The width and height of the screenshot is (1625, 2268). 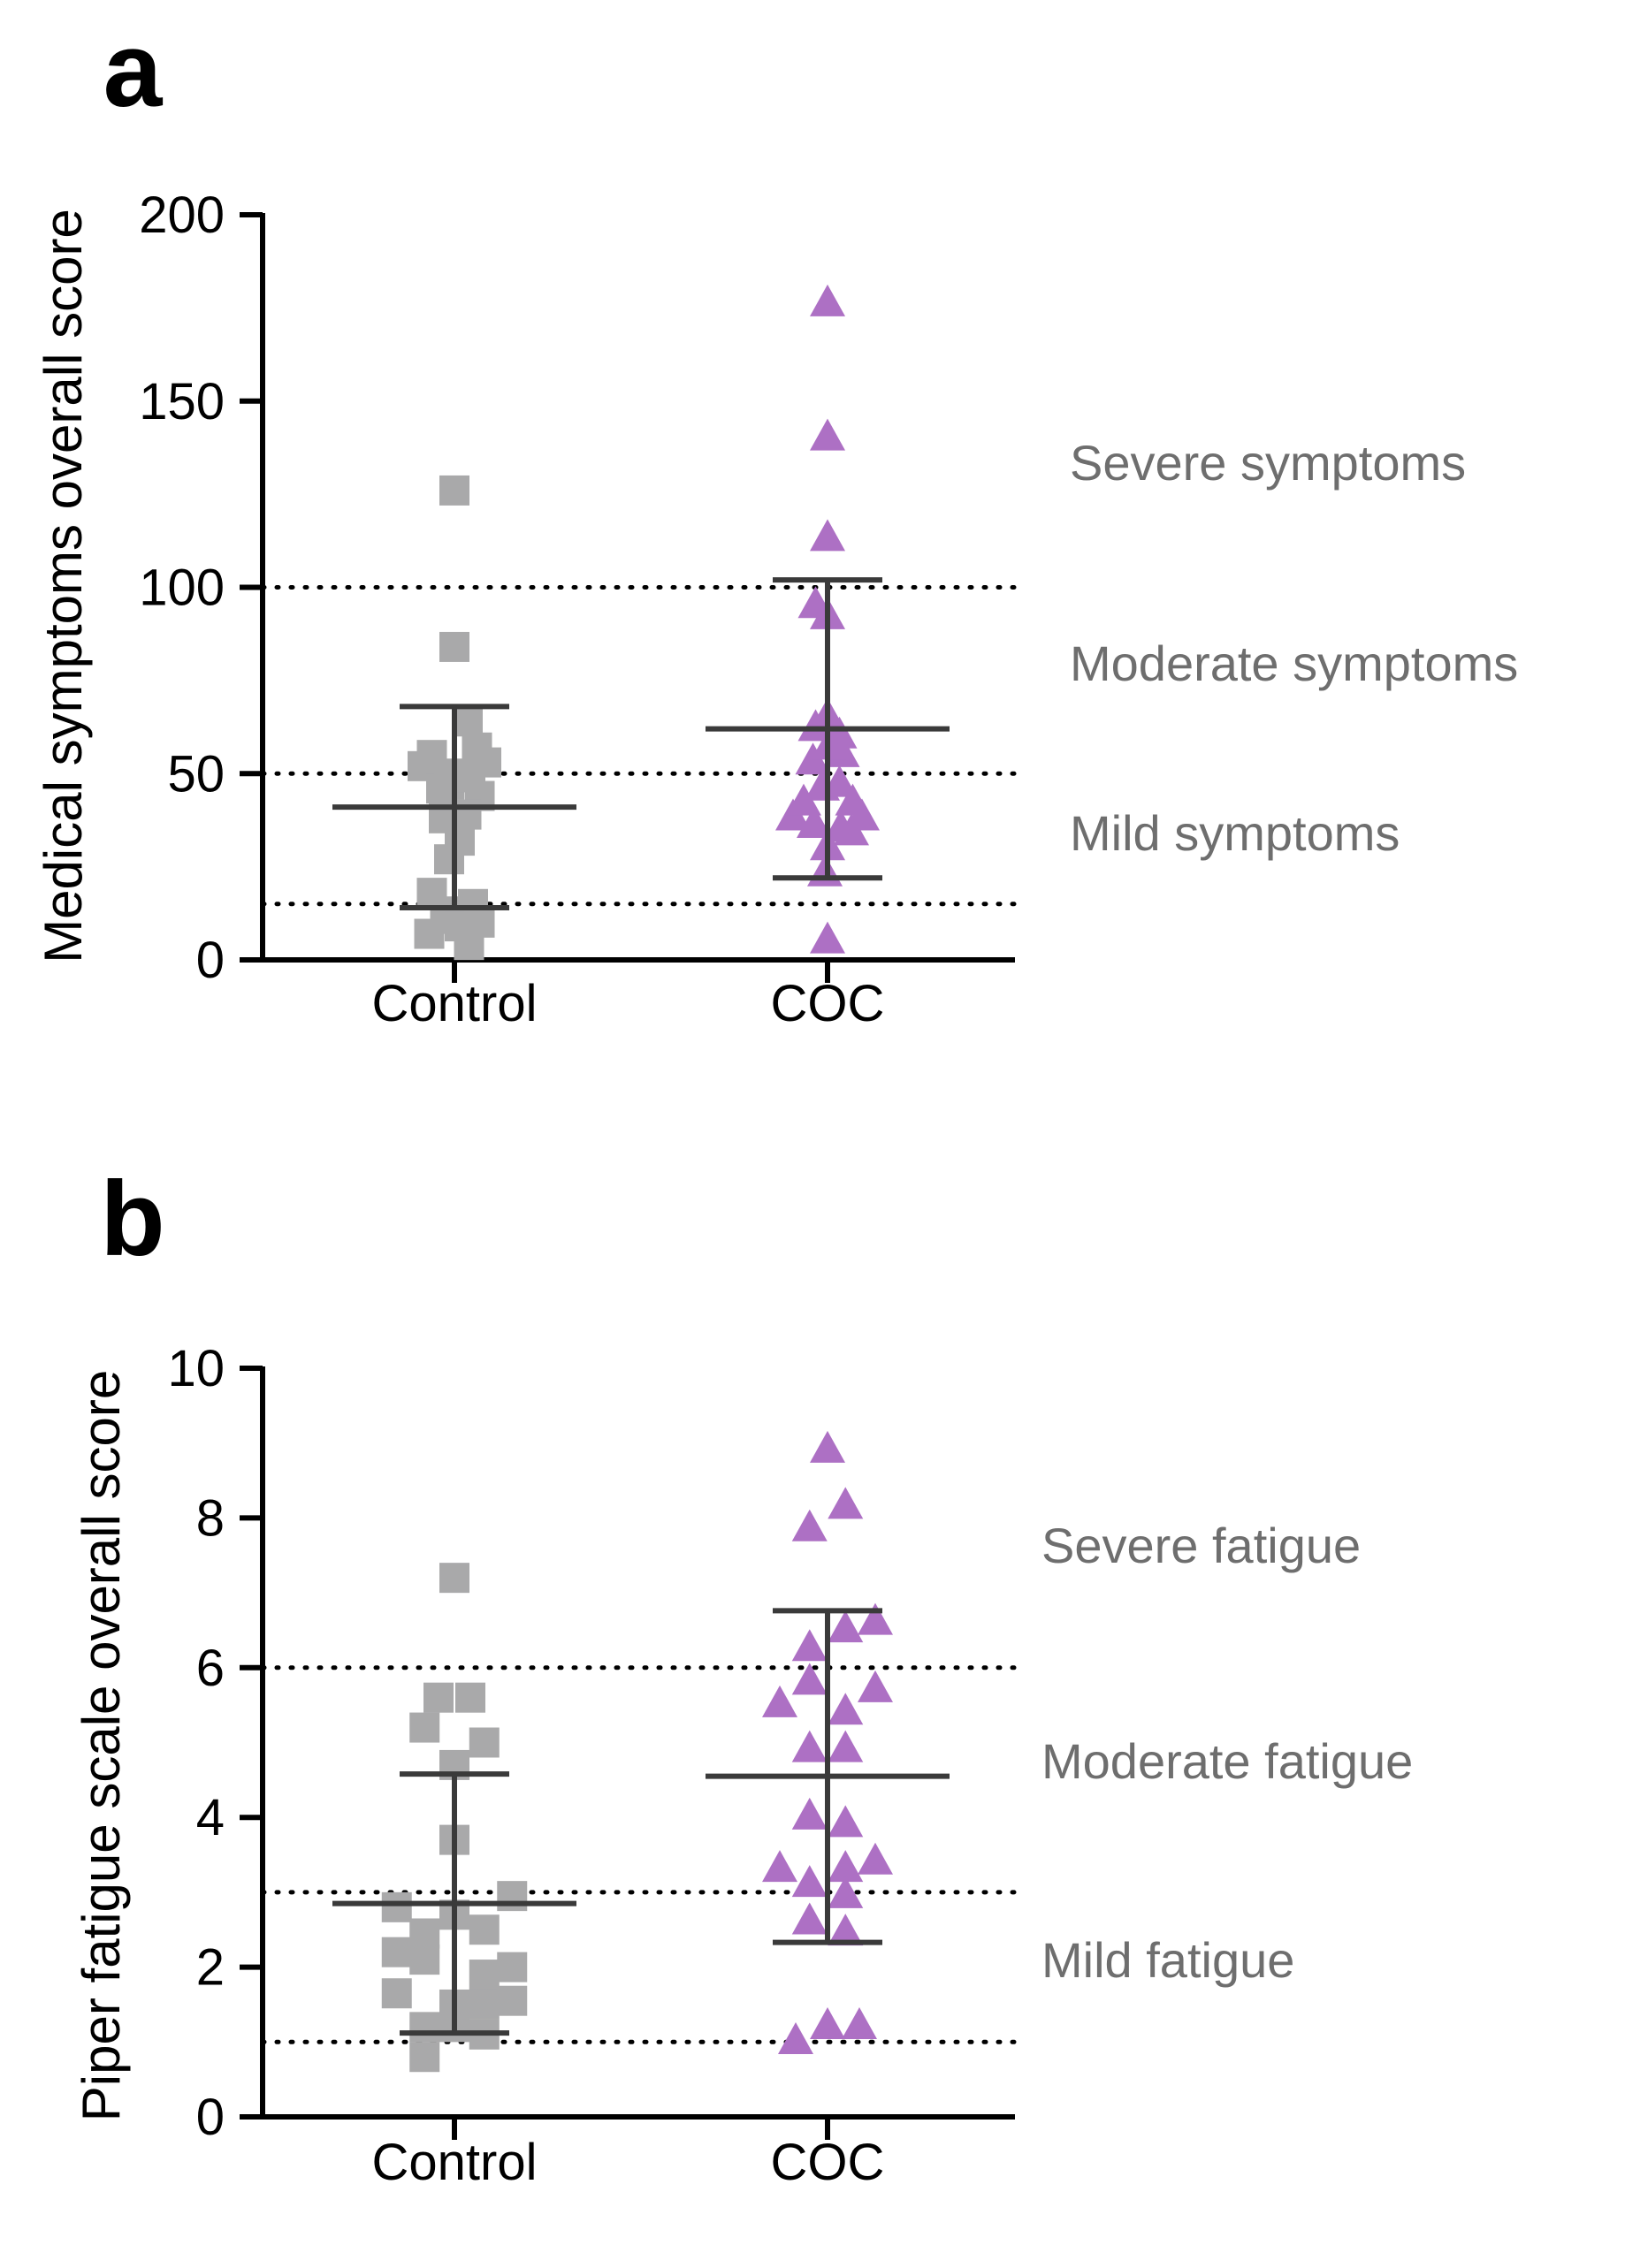 I want to click on y-tick-label: 150, so click(x=182, y=402).